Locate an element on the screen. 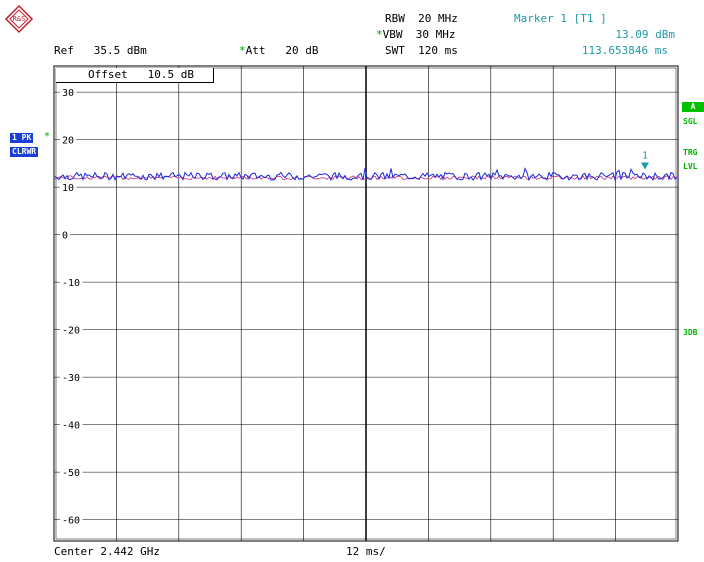 The height and width of the screenshot is (562, 704). rbw-value: 20 MHz is located at coordinates (438, 18).